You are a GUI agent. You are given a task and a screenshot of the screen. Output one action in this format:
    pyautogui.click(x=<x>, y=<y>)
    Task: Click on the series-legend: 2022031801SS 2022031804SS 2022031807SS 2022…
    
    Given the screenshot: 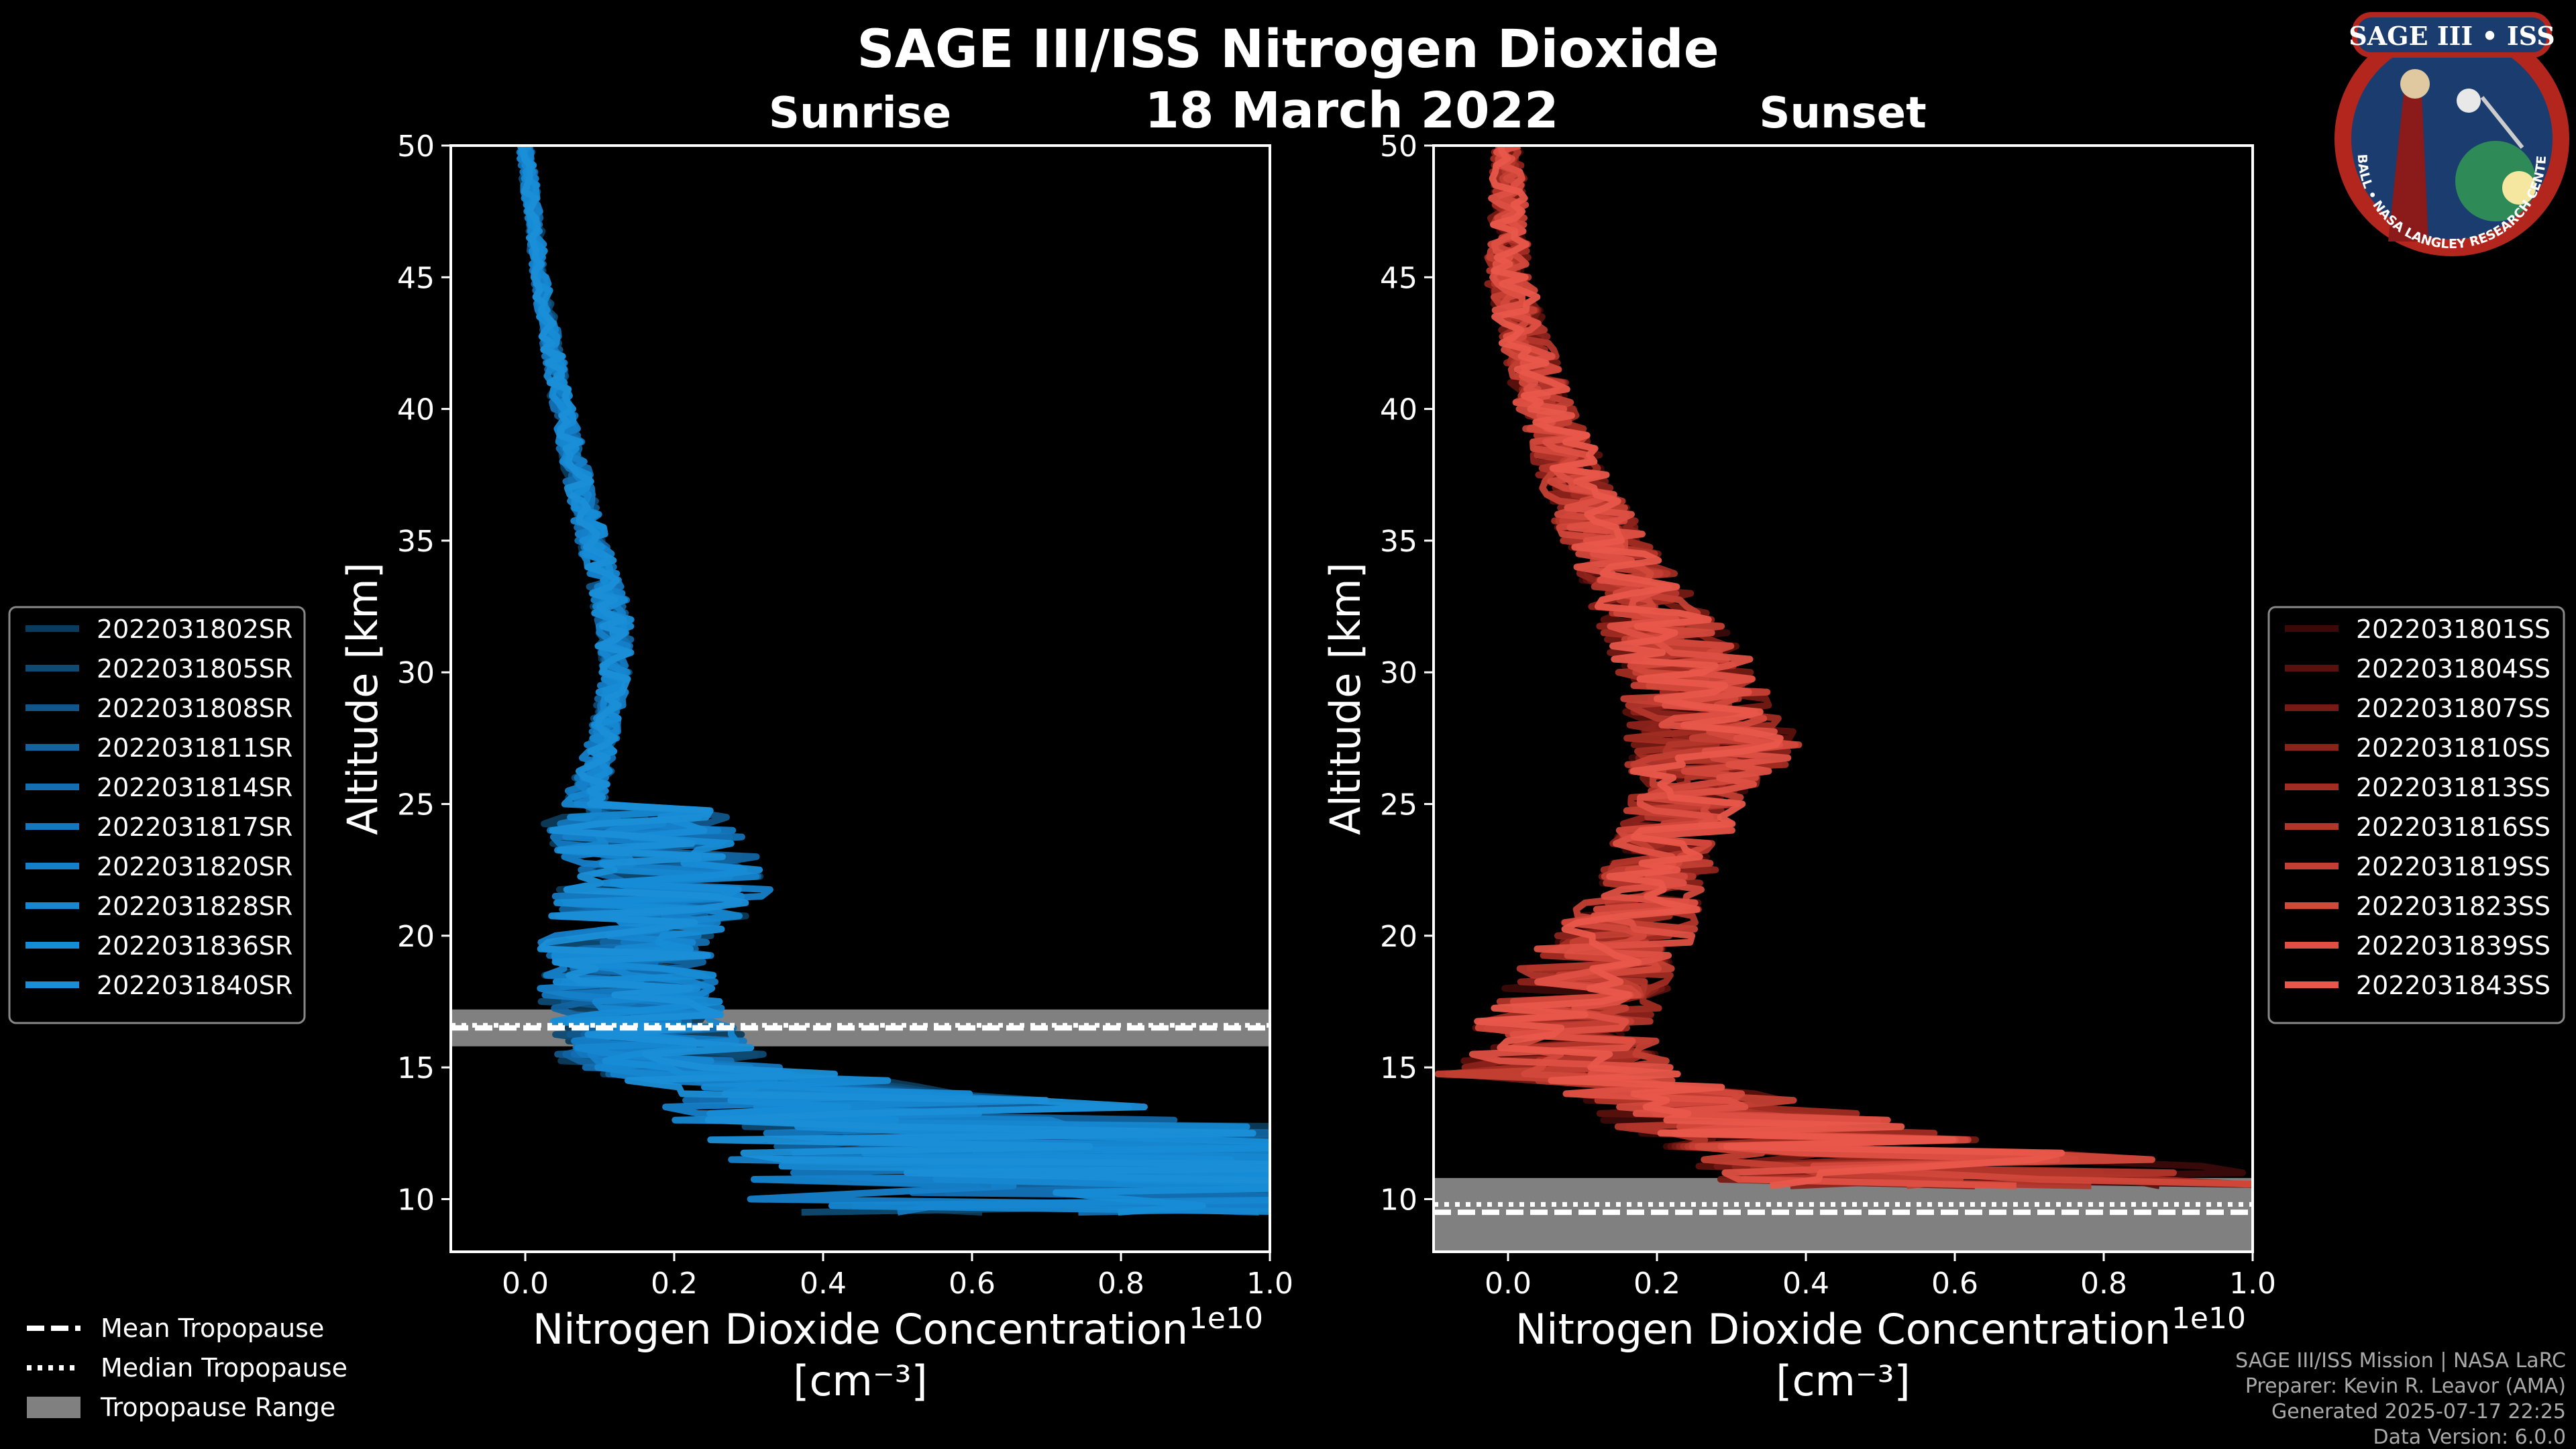 What is the action you would take?
    pyautogui.click(x=2416, y=815)
    